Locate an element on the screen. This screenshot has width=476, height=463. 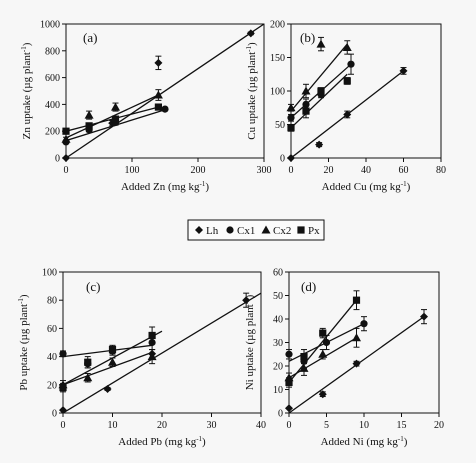
y-tick-label: 30 is located at coordinates (278, 343).